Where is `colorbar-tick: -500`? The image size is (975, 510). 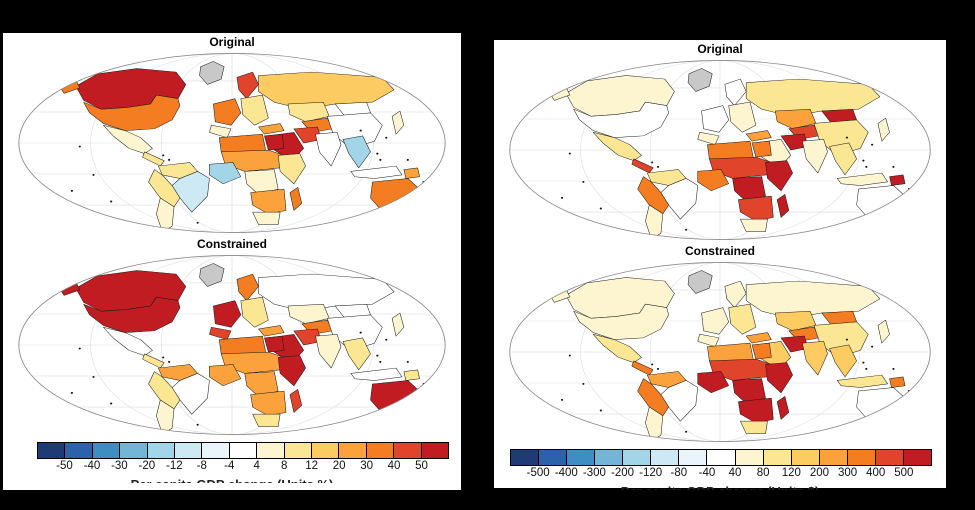
colorbar-tick: -500 is located at coordinates (538, 473).